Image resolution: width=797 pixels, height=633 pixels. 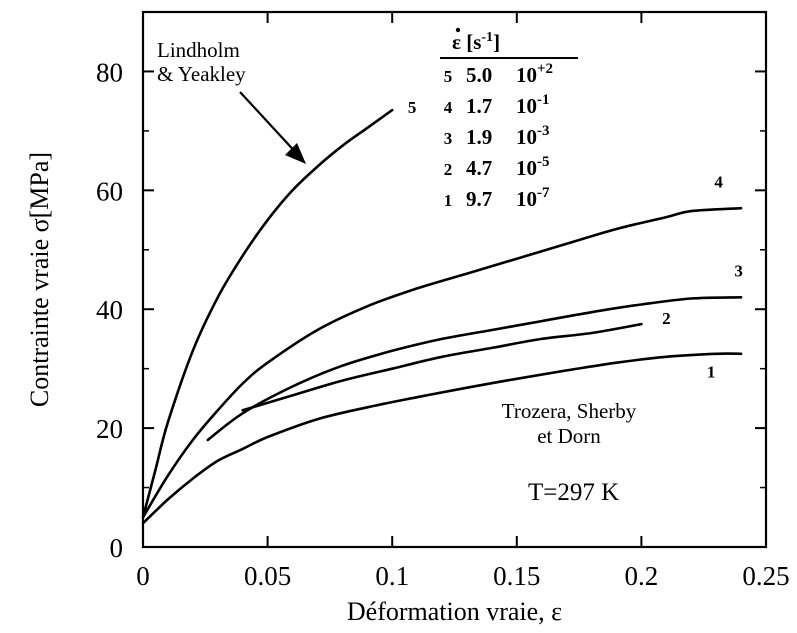 What do you see at coordinates (392, 576) in the screenshot?
I see `x-tick-label: 0.1` at bounding box center [392, 576].